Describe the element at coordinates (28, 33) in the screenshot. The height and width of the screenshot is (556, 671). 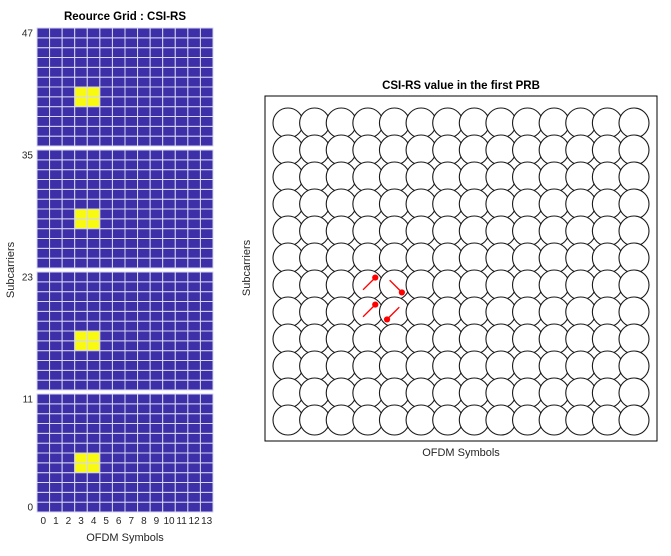
I see `left-y-tick-label: 47` at that location.